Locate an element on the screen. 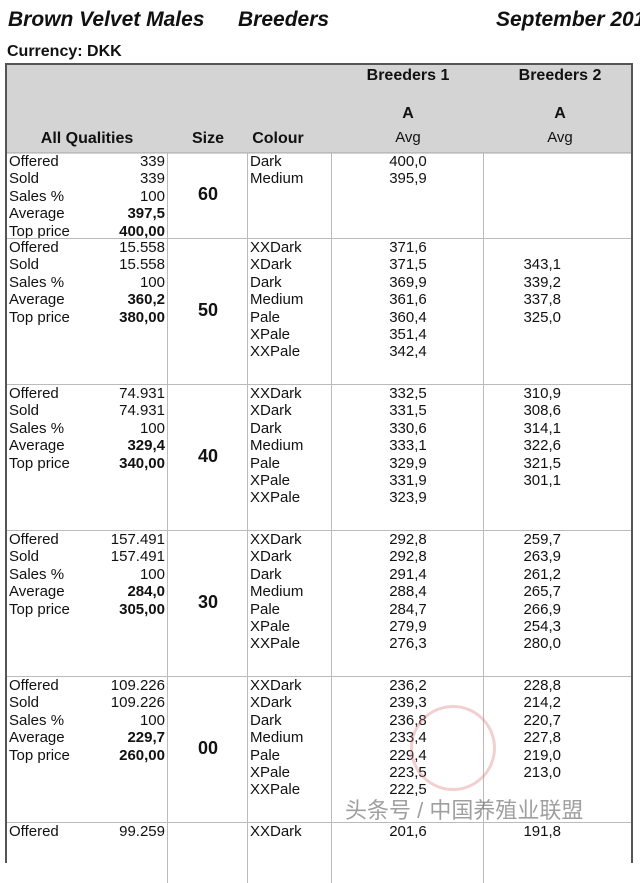 The height and width of the screenshot is (883, 640). stat-row: Sold 109.226 is located at coordinates (87, 702).